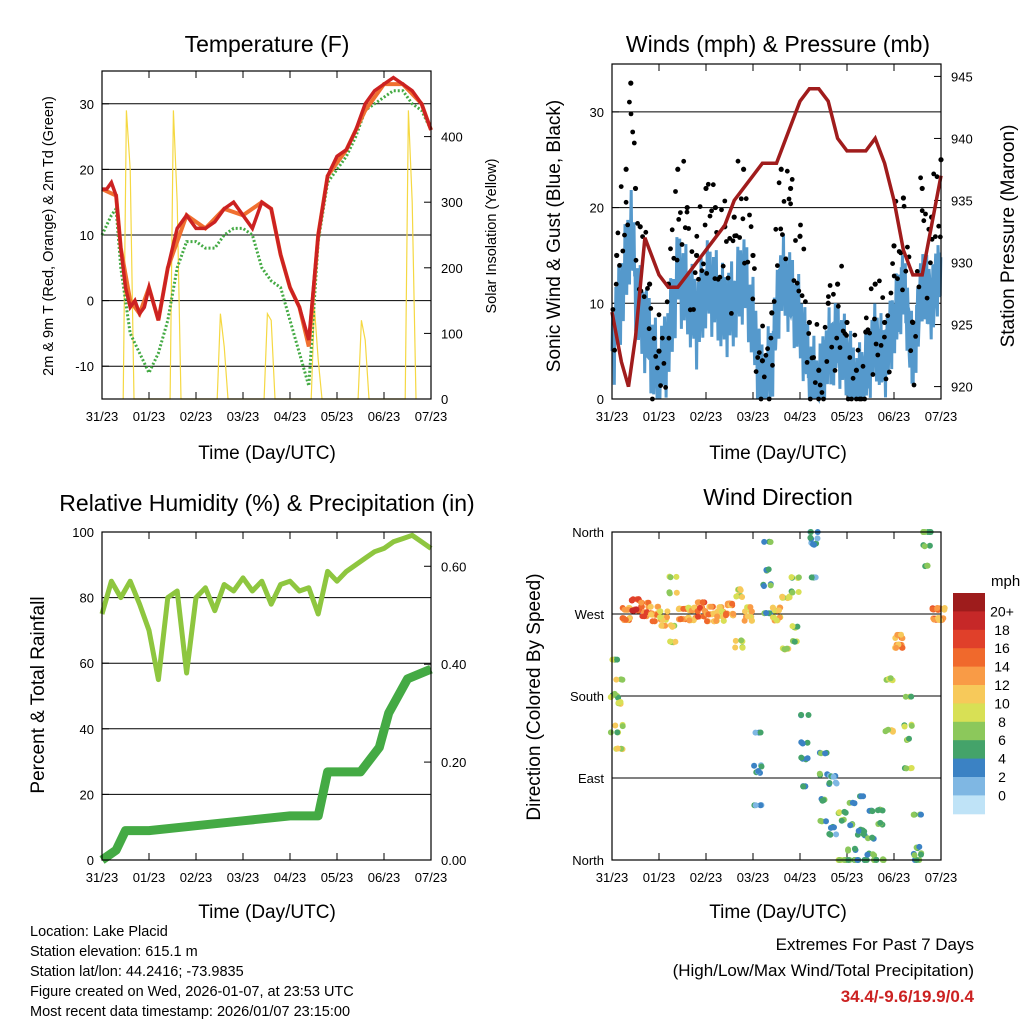  I want to click on extremes-title: Extremes For Past 7 Days, so click(874, 944).